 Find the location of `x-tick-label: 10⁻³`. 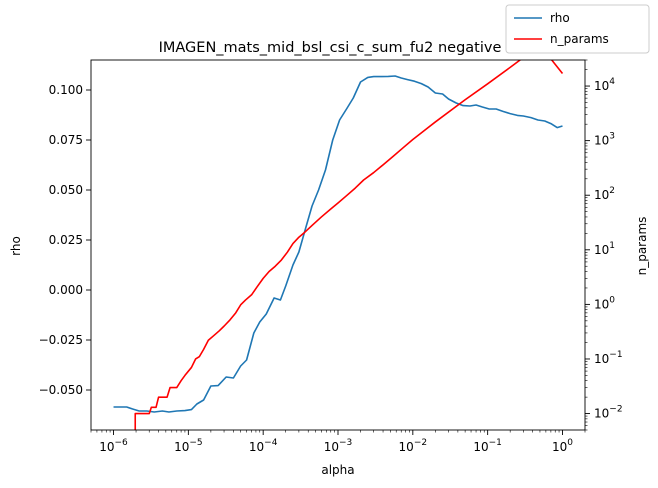

x-tick-label: 10⁻³ is located at coordinates (338, 446).